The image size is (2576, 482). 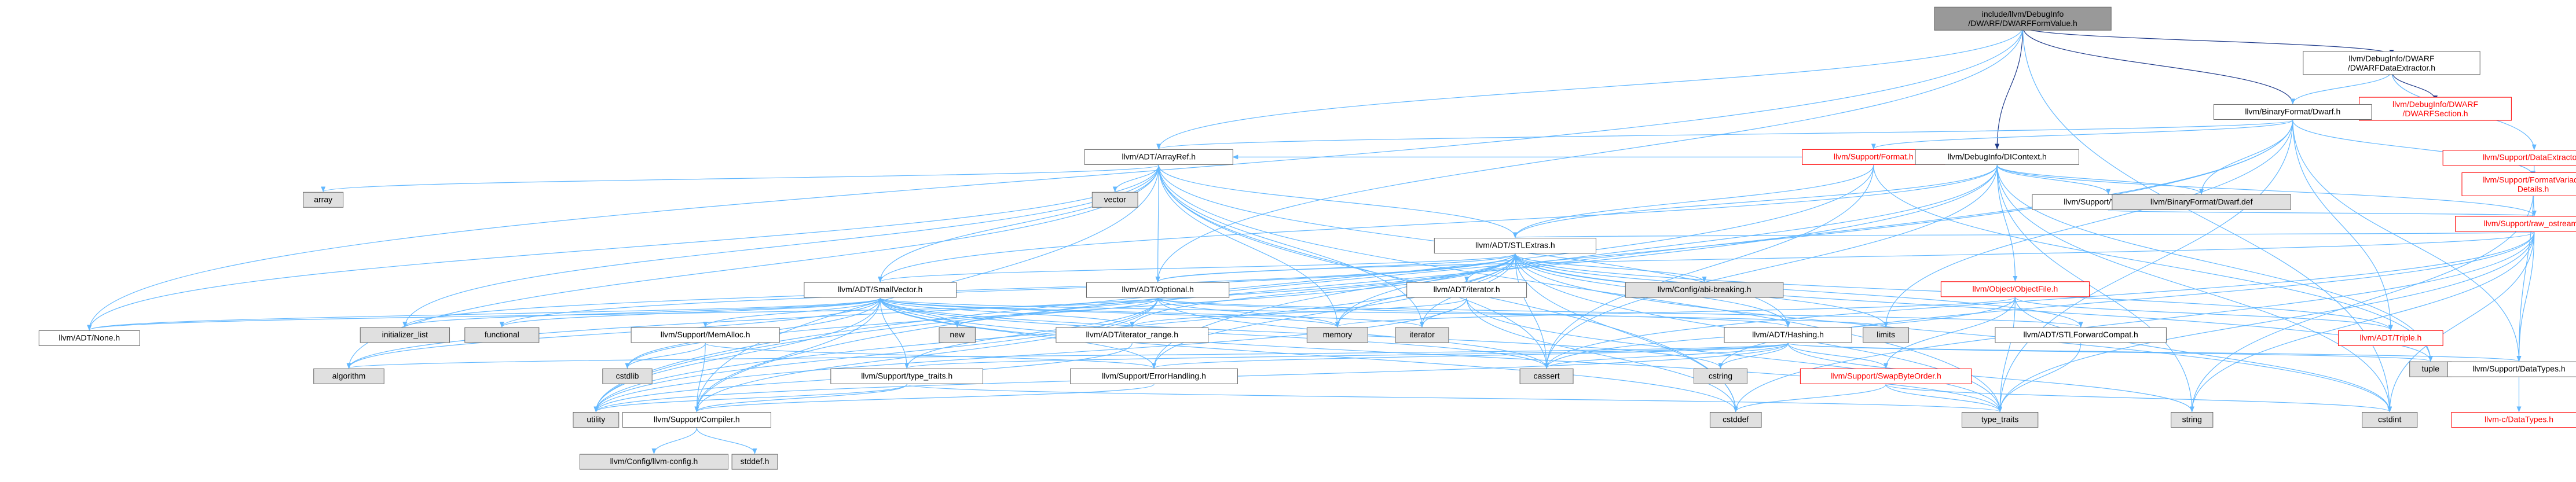 I want to click on edge-support_format-to-tuple, so click(x=2153, y=263).